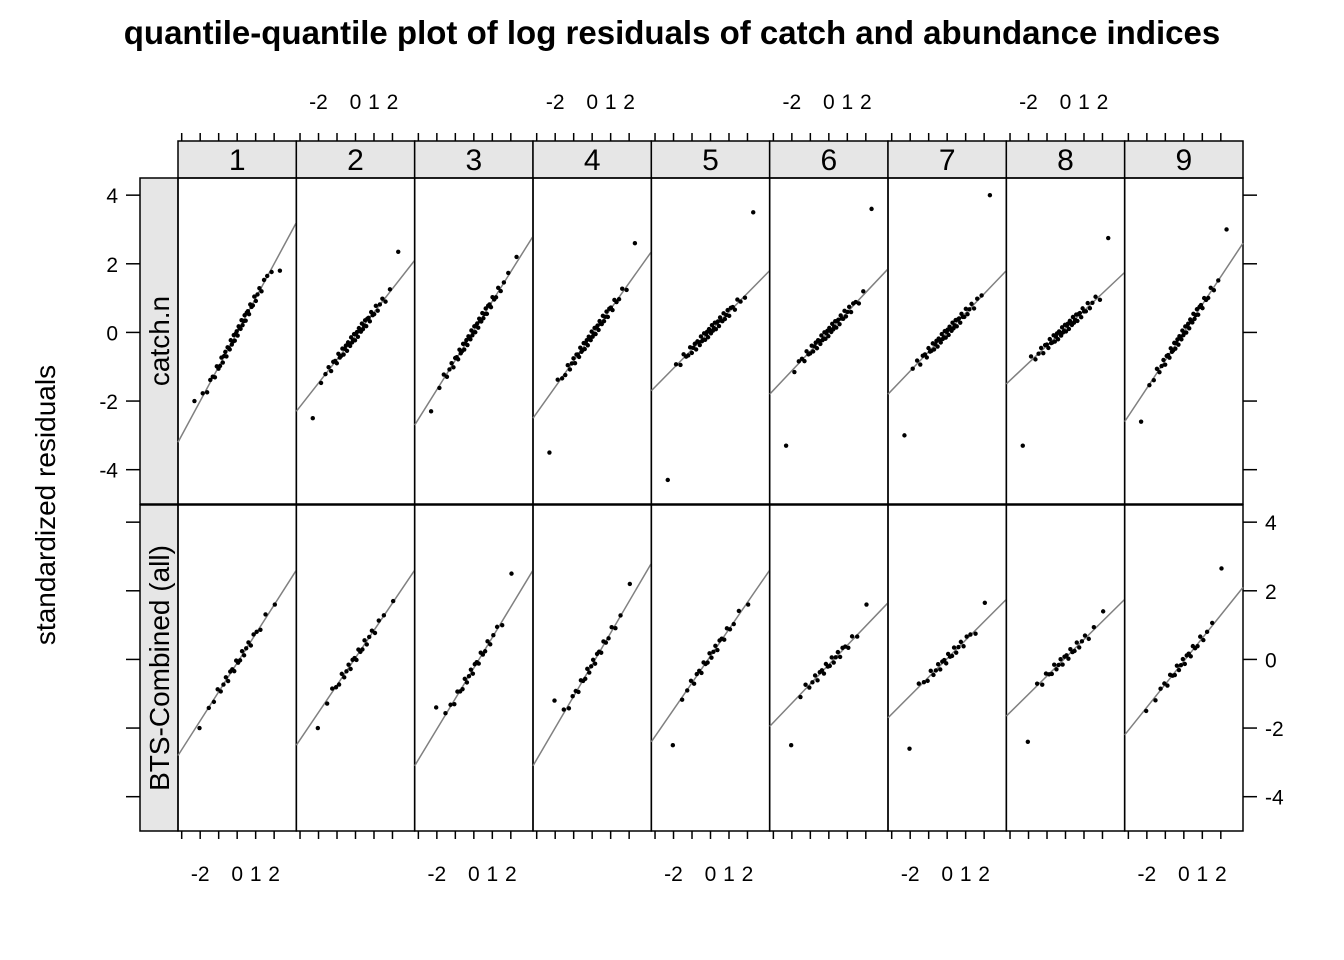 The image size is (1344, 960). What do you see at coordinates (393, 102) in the screenshot?
I see `x-tick-label-top: 2` at bounding box center [393, 102].